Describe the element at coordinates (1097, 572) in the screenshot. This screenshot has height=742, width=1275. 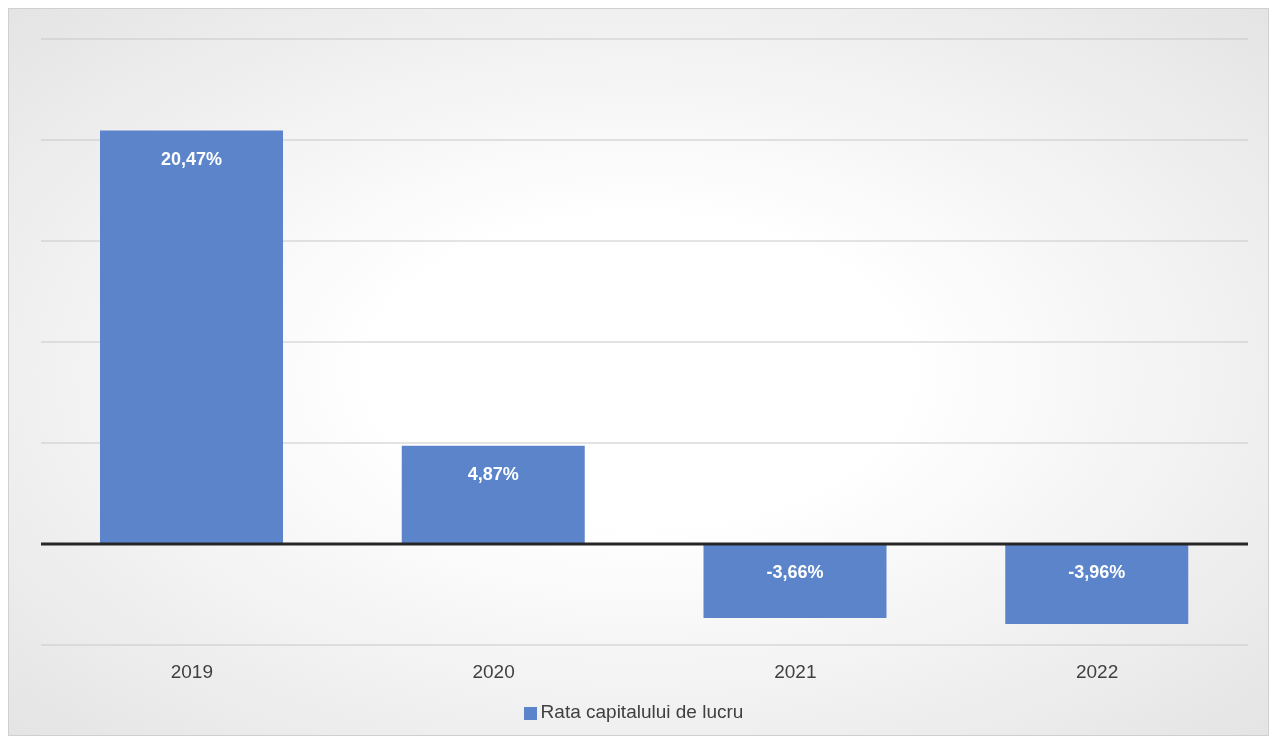
I see `data-label: -3,96%` at that location.